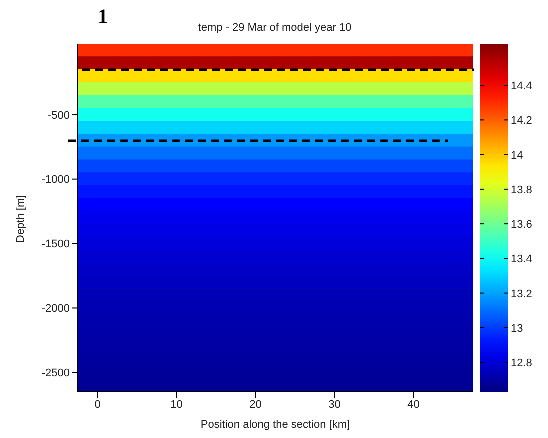 The height and width of the screenshot is (438, 548). What do you see at coordinates (56, 374) in the screenshot?
I see `y-tick-label: -2500` at bounding box center [56, 374].